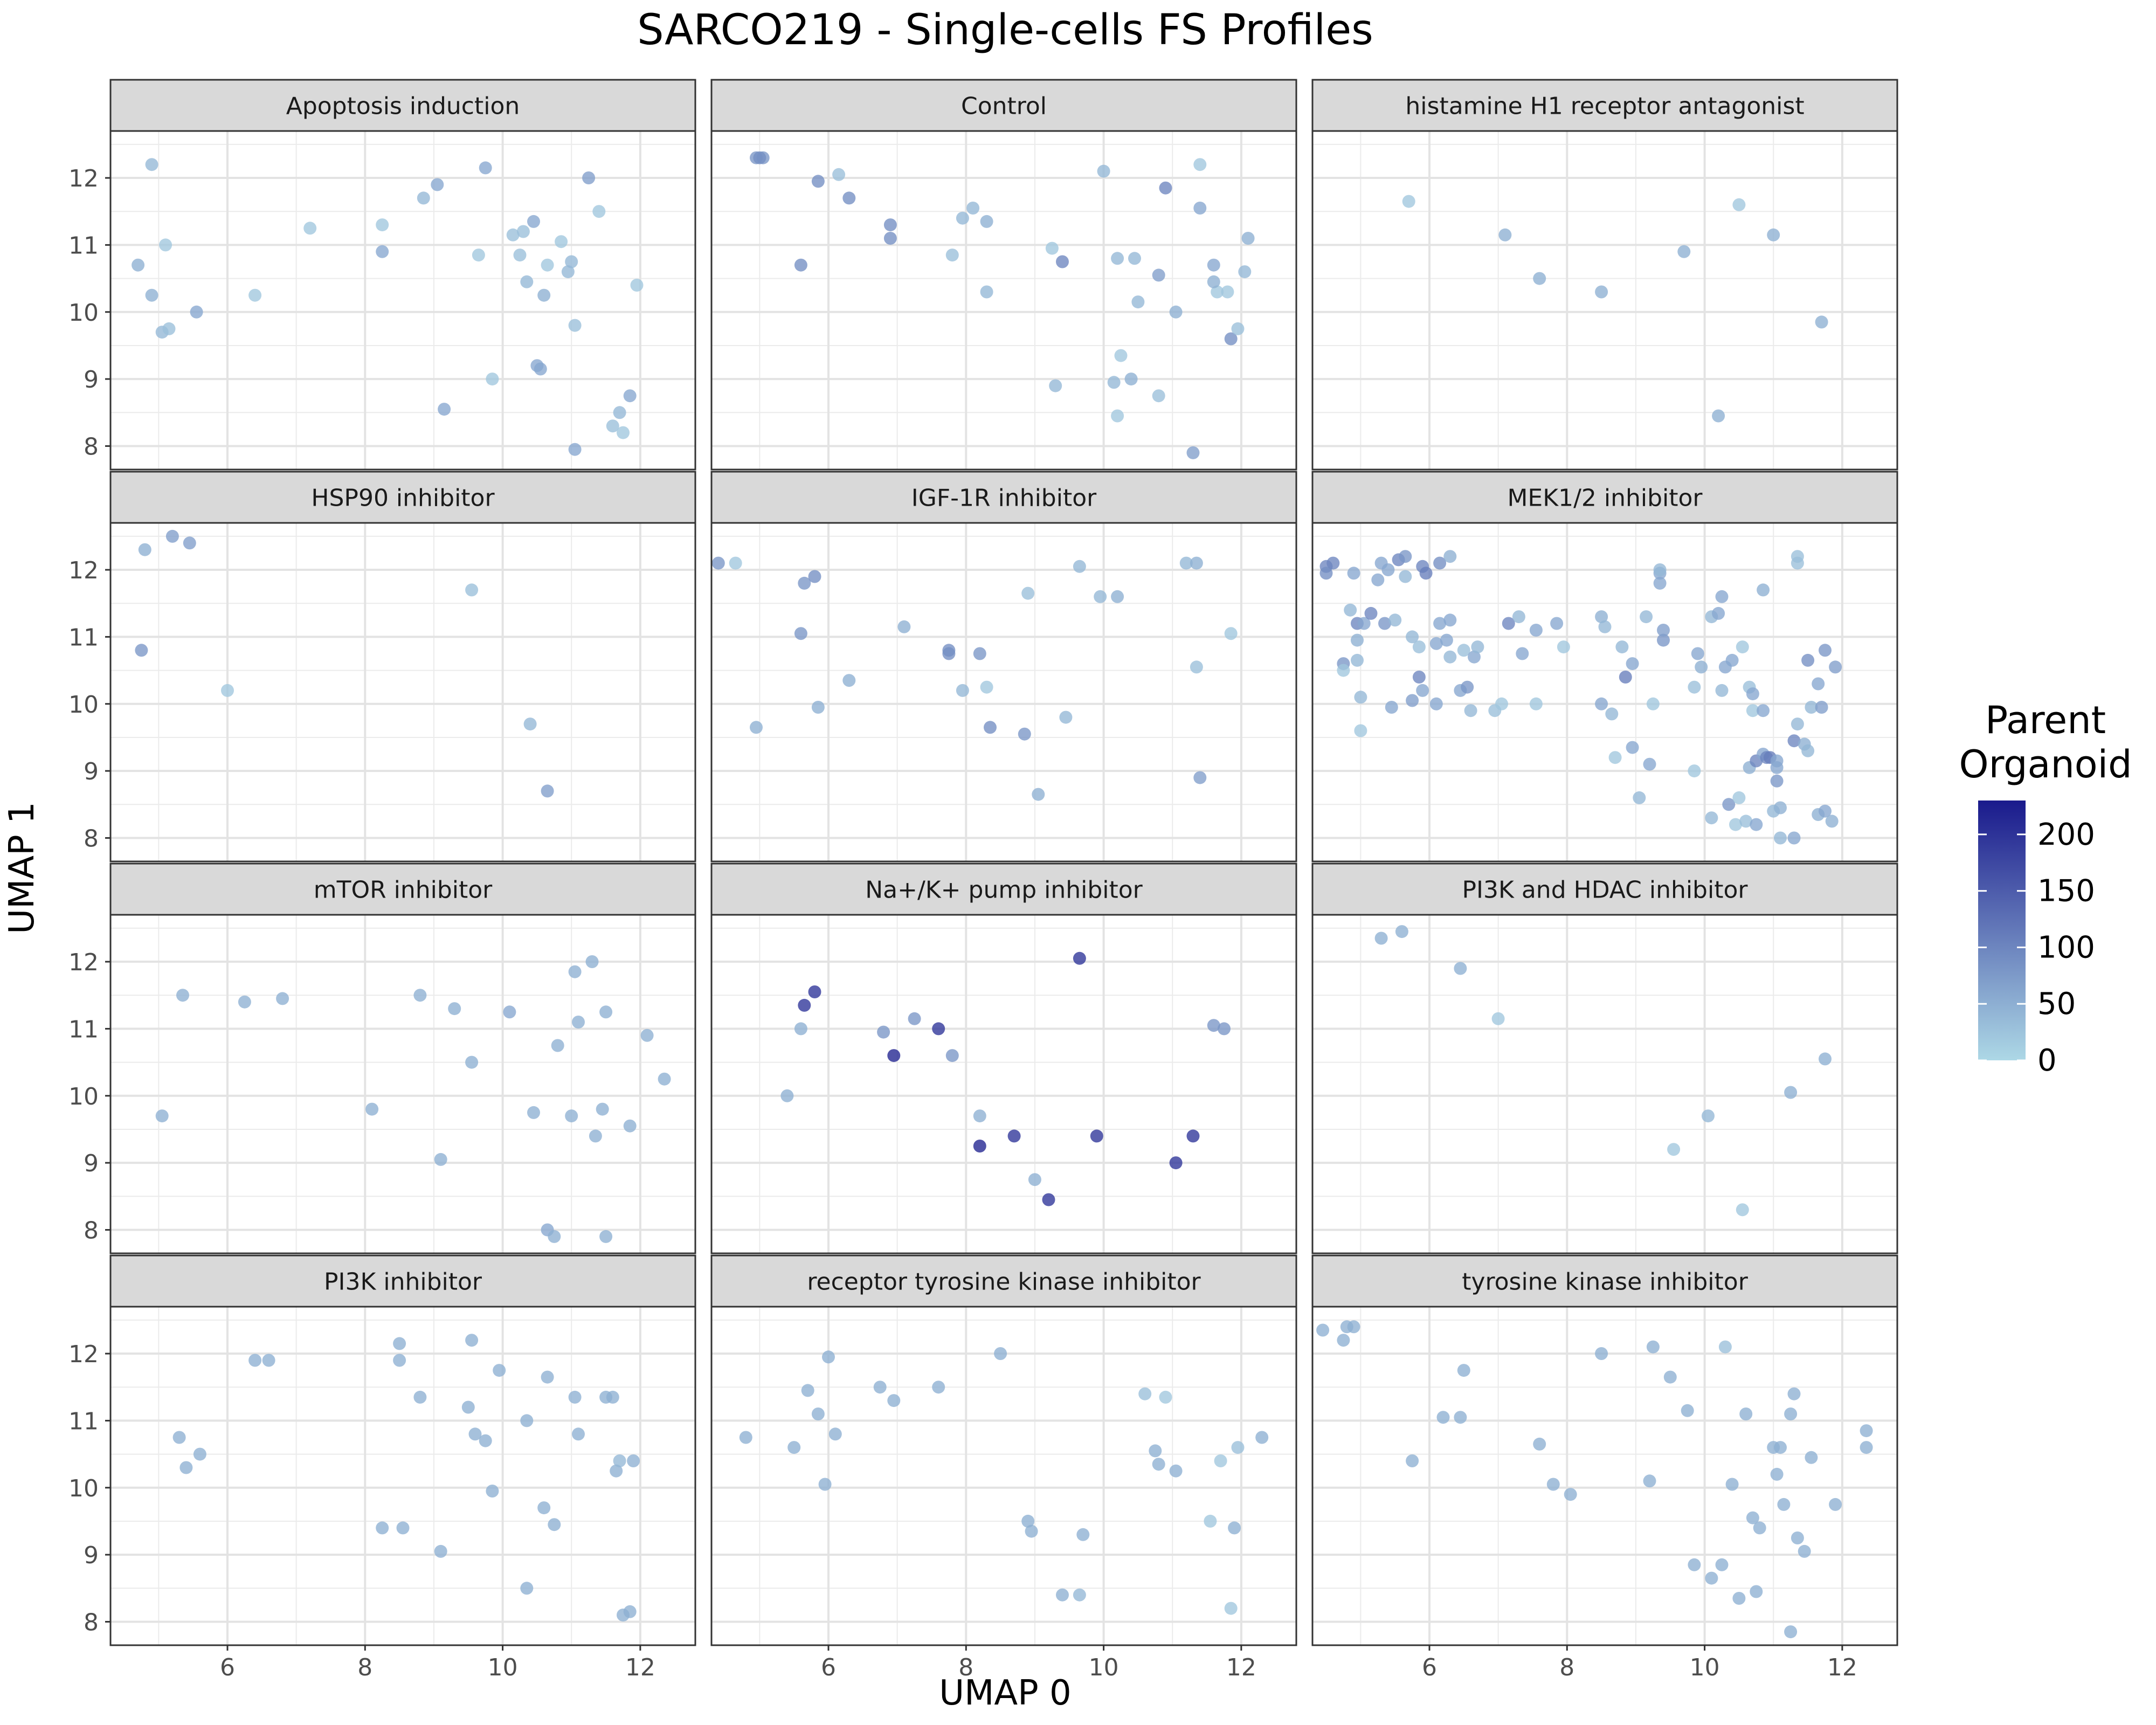  I want to click on y-tick-label: 12, so click(83, 962).